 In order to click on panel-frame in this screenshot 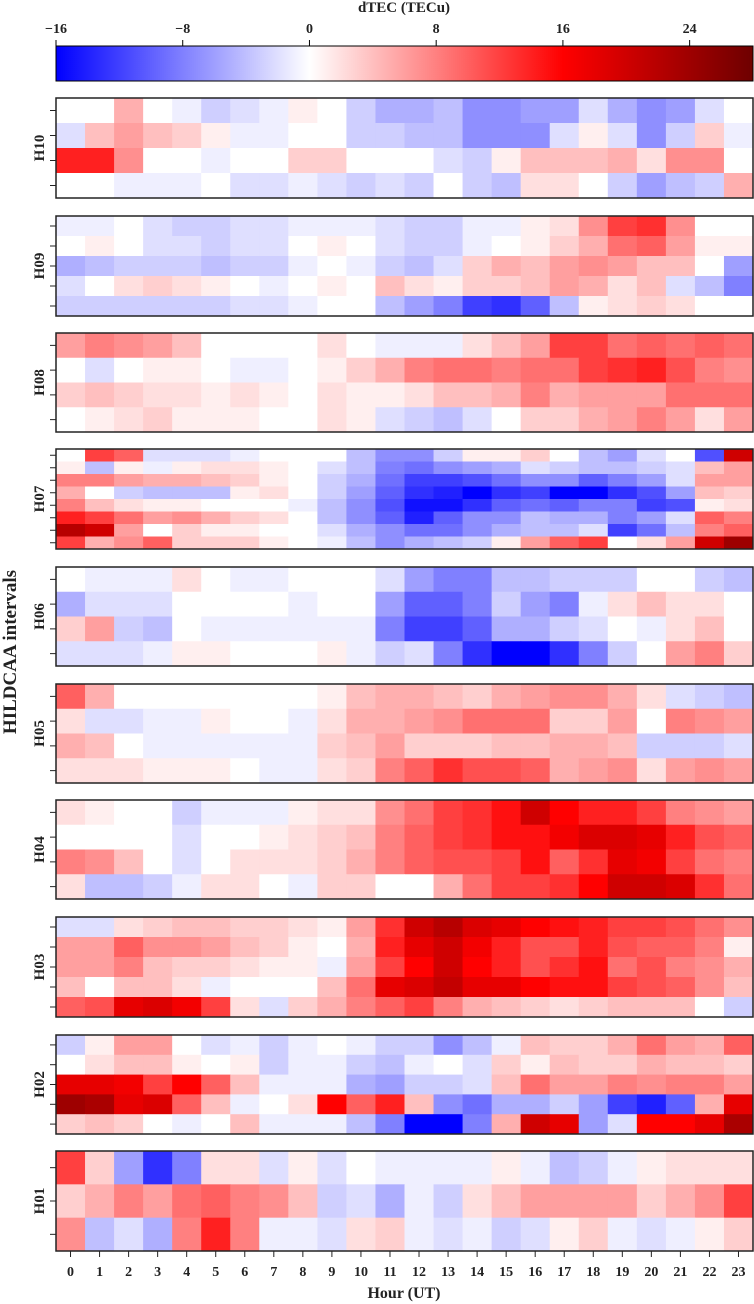, I will do `click(404, 733)`.